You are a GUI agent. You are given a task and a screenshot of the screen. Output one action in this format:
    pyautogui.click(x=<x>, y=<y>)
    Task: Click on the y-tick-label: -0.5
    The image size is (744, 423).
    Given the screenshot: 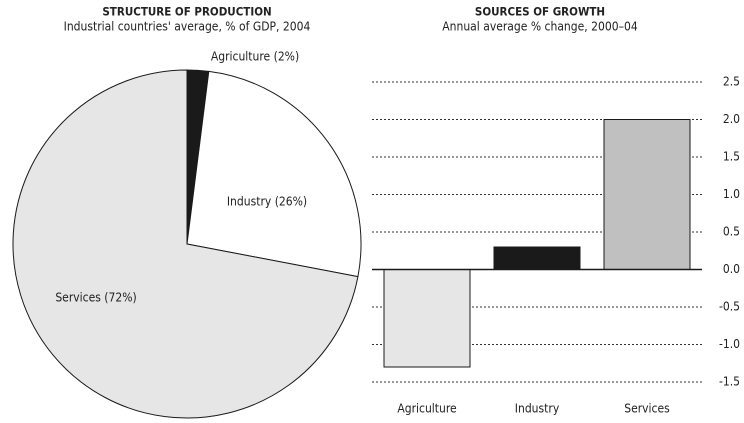 What is the action you would take?
    pyautogui.click(x=729, y=307)
    